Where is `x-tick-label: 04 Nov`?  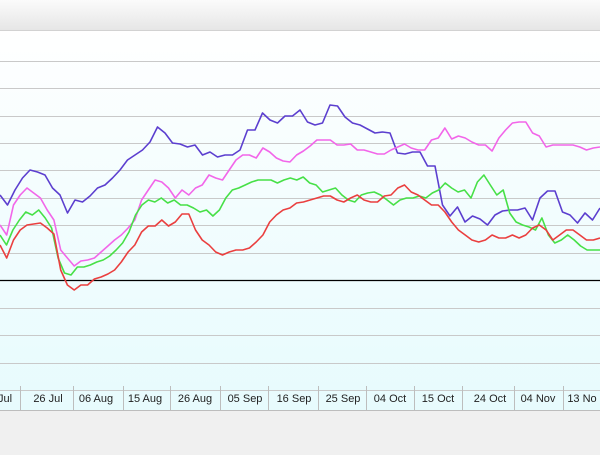 x-tick-label: 04 Nov is located at coordinates (538, 399).